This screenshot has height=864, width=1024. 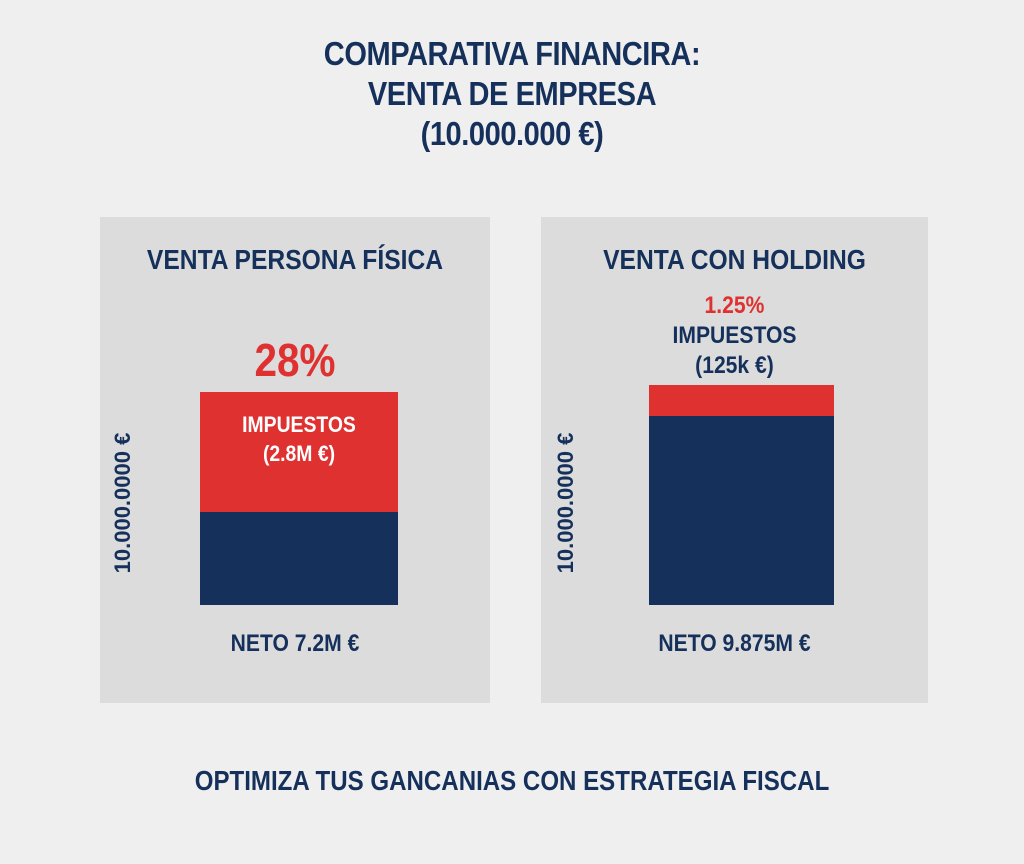 I want to click on title-line-2: VENTA DE EMPRESA, so click(x=512, y=93).